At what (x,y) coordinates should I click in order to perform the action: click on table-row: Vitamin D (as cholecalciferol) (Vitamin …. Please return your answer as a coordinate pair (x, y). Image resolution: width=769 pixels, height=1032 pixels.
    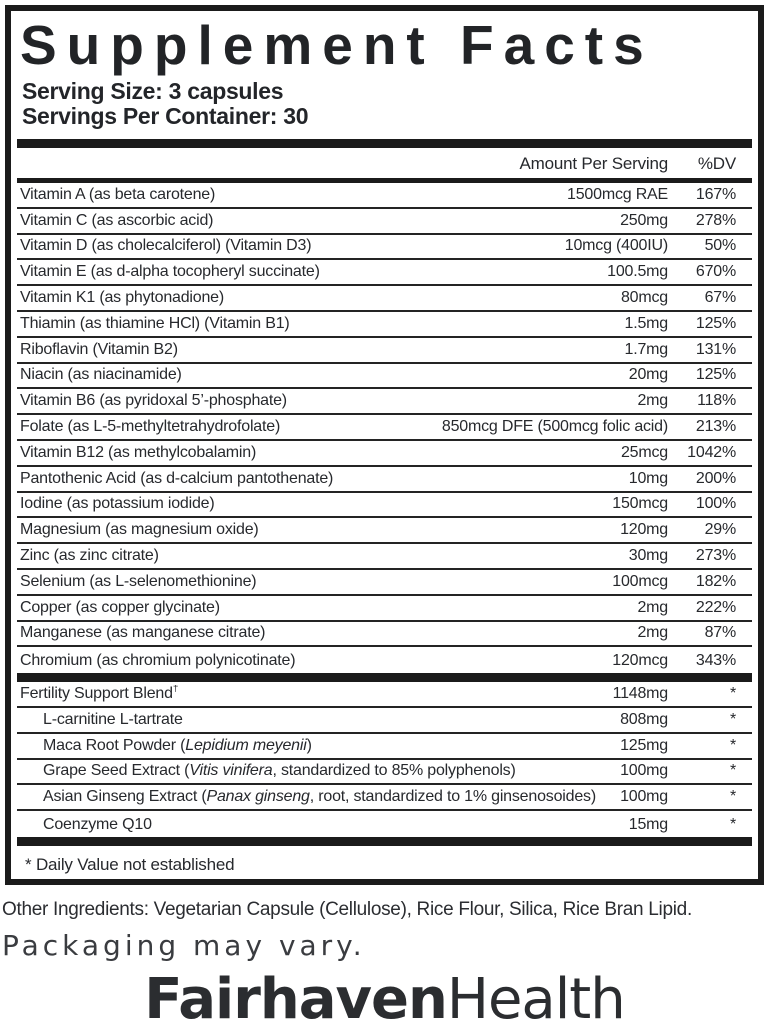
    Looking at the image, I should click on (384, 248).